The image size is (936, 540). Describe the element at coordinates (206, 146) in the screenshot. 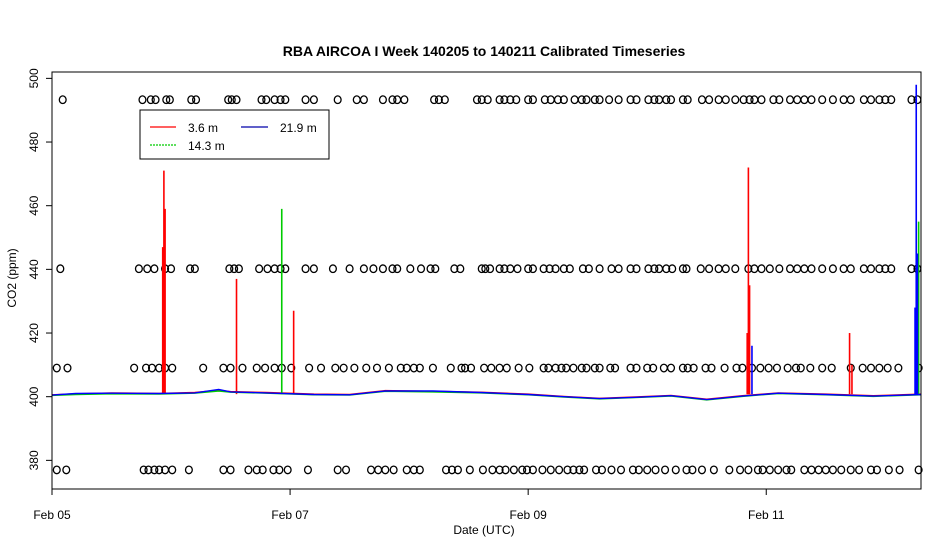

I see `legend-label-14-3m: 14.3 m` at that location.